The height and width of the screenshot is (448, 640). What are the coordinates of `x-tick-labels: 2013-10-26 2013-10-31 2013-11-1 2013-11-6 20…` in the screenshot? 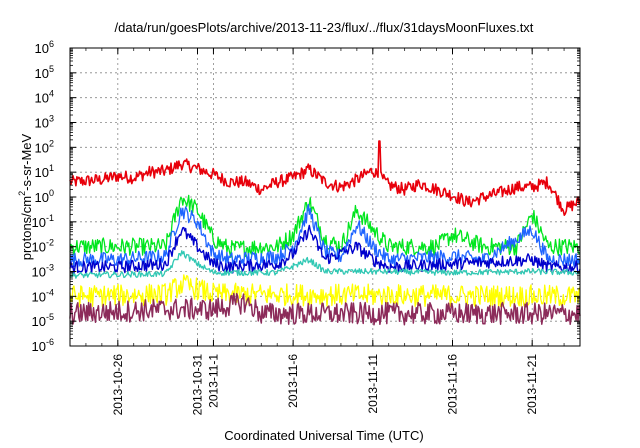 It's located at (325, 385).